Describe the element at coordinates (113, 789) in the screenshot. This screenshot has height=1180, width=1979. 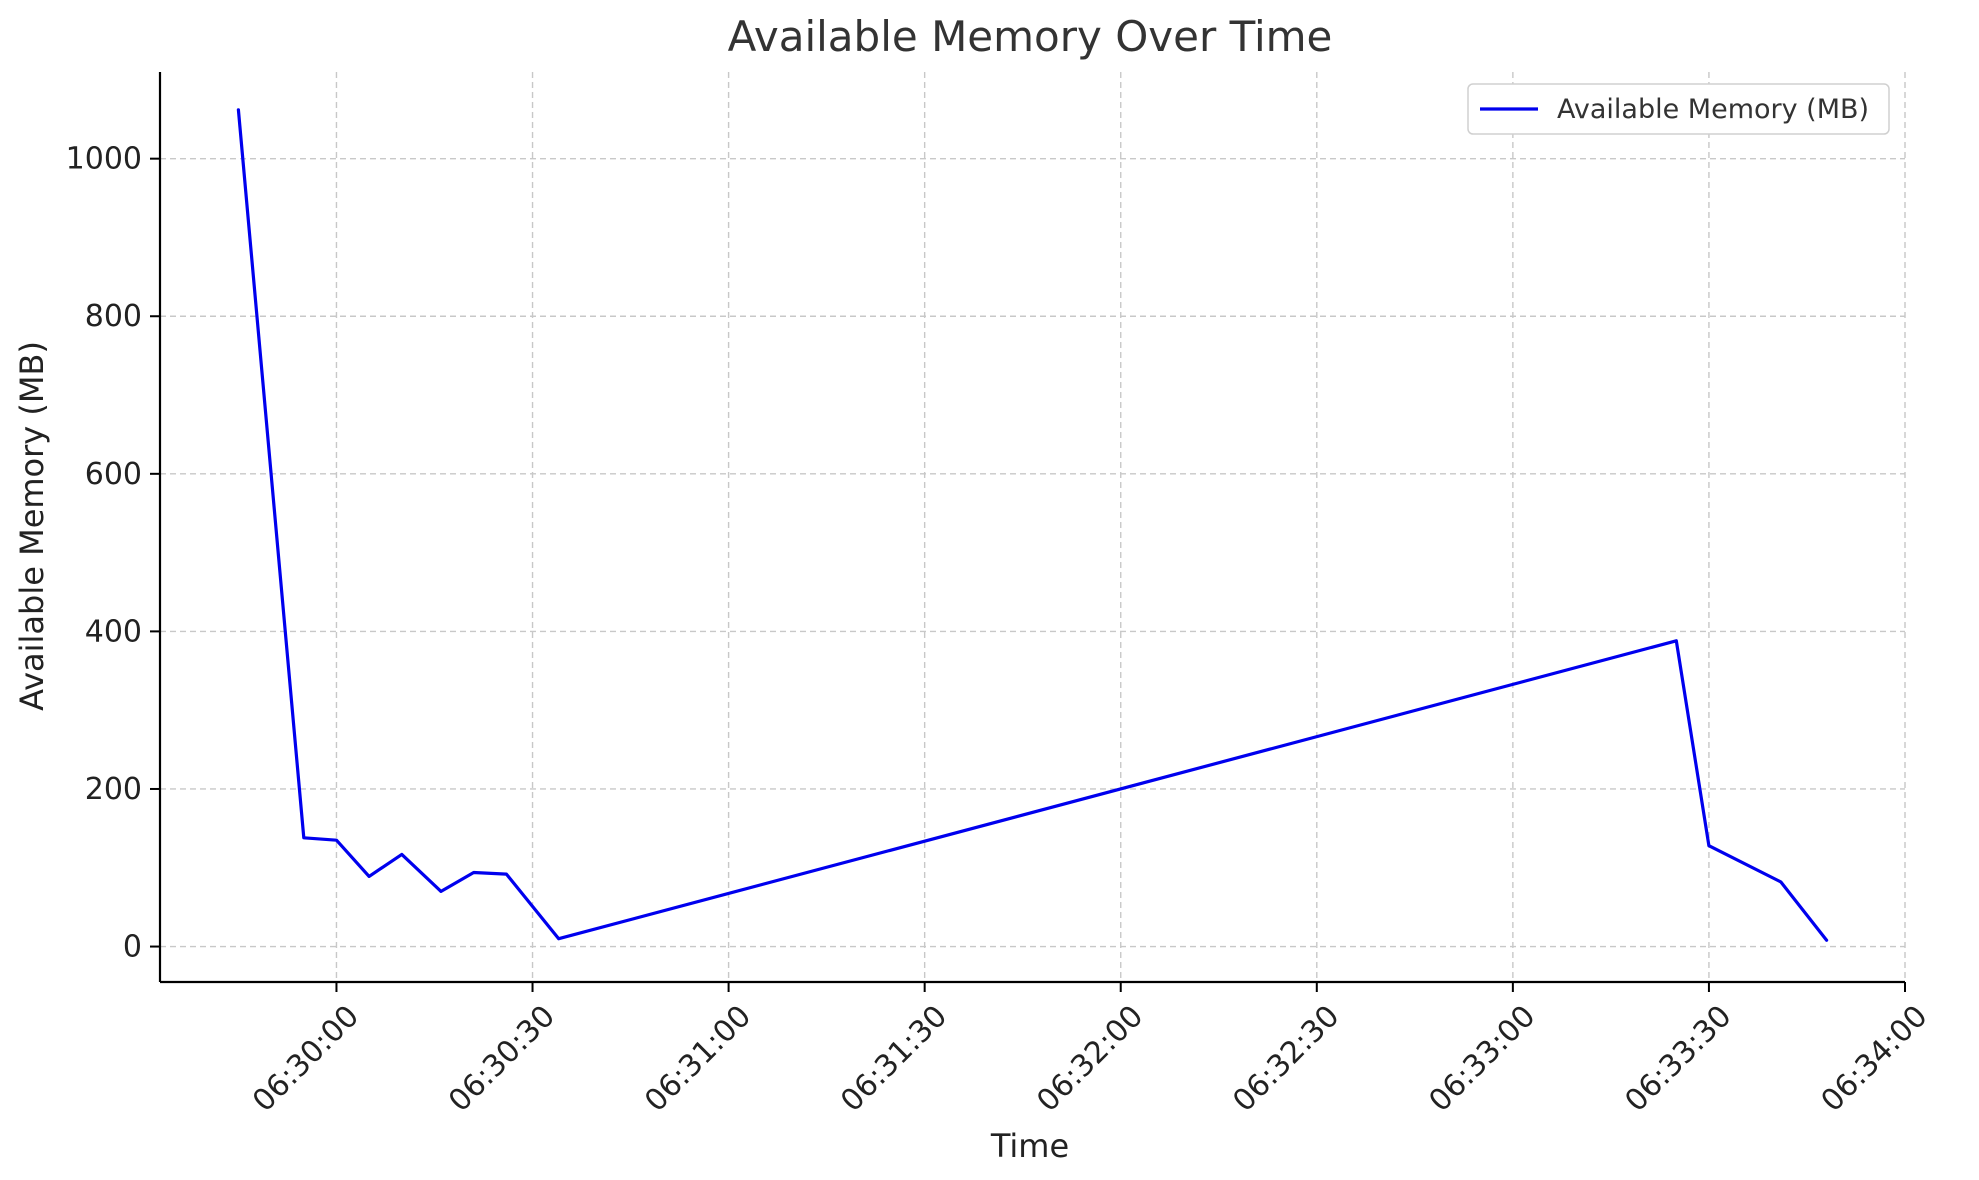
I see `y-tick-label: 200` at that location.